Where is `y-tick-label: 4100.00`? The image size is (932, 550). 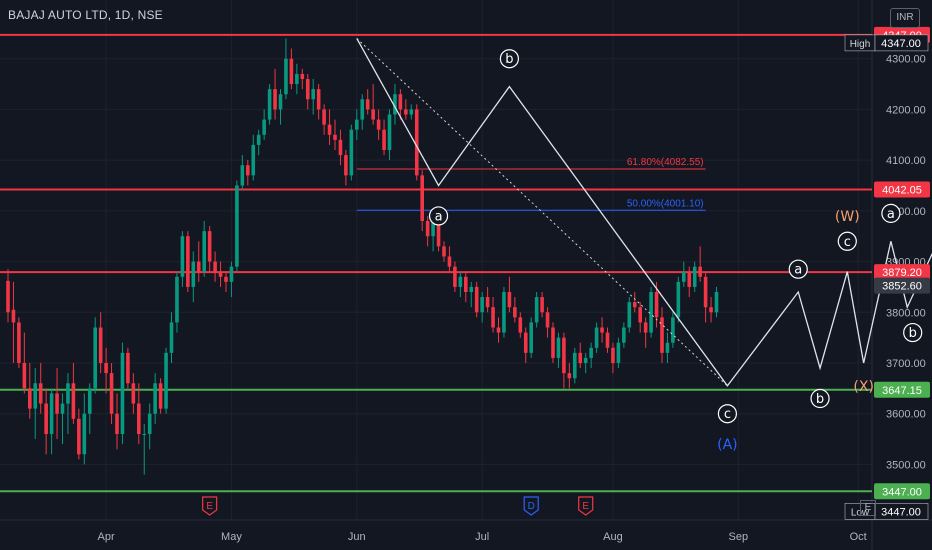
y-tick-label: 4100.00 is located at coordinates (906, 161).